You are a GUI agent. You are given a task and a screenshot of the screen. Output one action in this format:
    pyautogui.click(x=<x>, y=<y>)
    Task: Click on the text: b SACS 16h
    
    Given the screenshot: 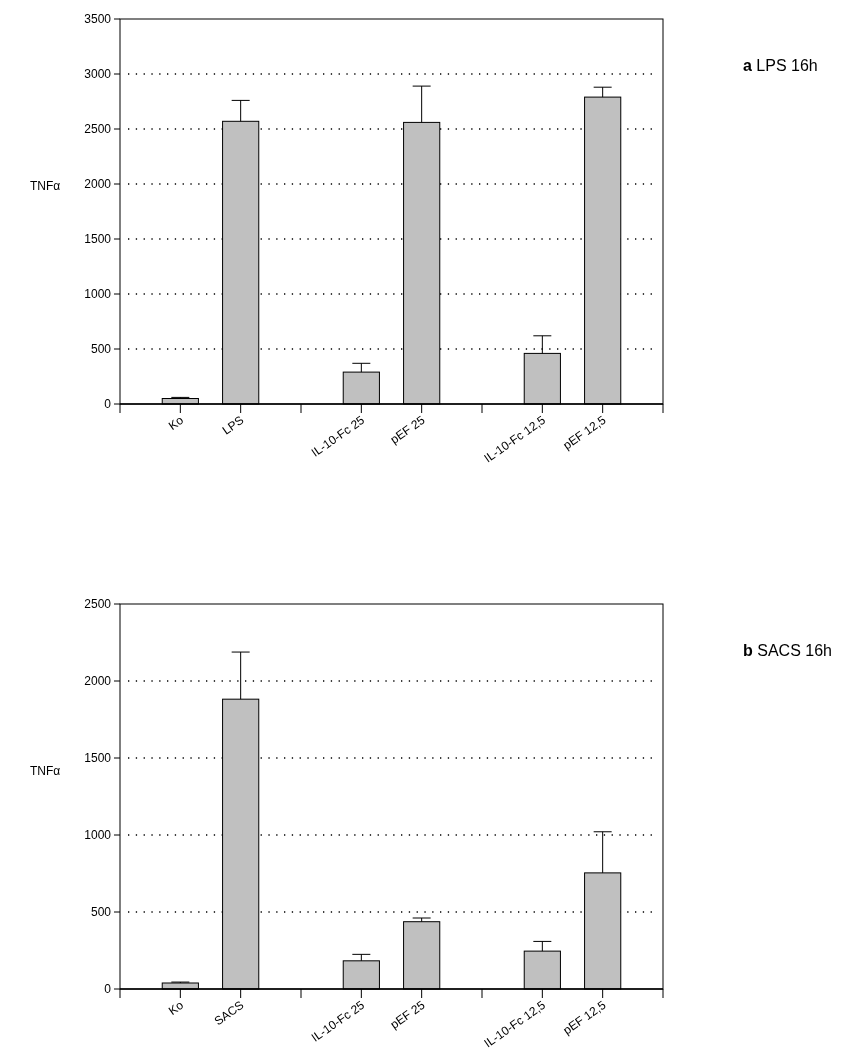 What is the action you would take?
    pyautogui.click(x=787, y=650)
    